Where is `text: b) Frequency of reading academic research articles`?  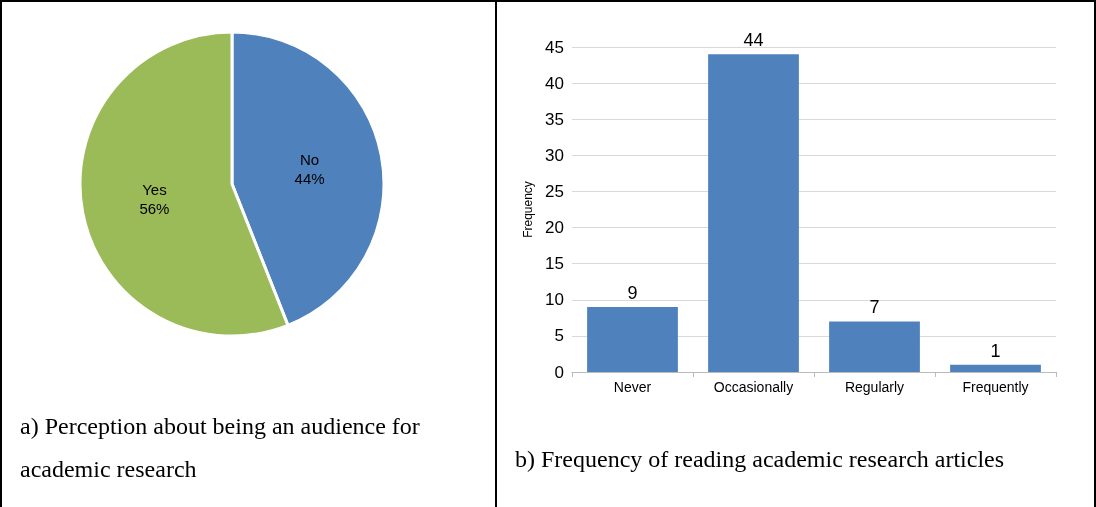 text: b) Frequency of reading academic research articles is located at coordinates (760, 459).